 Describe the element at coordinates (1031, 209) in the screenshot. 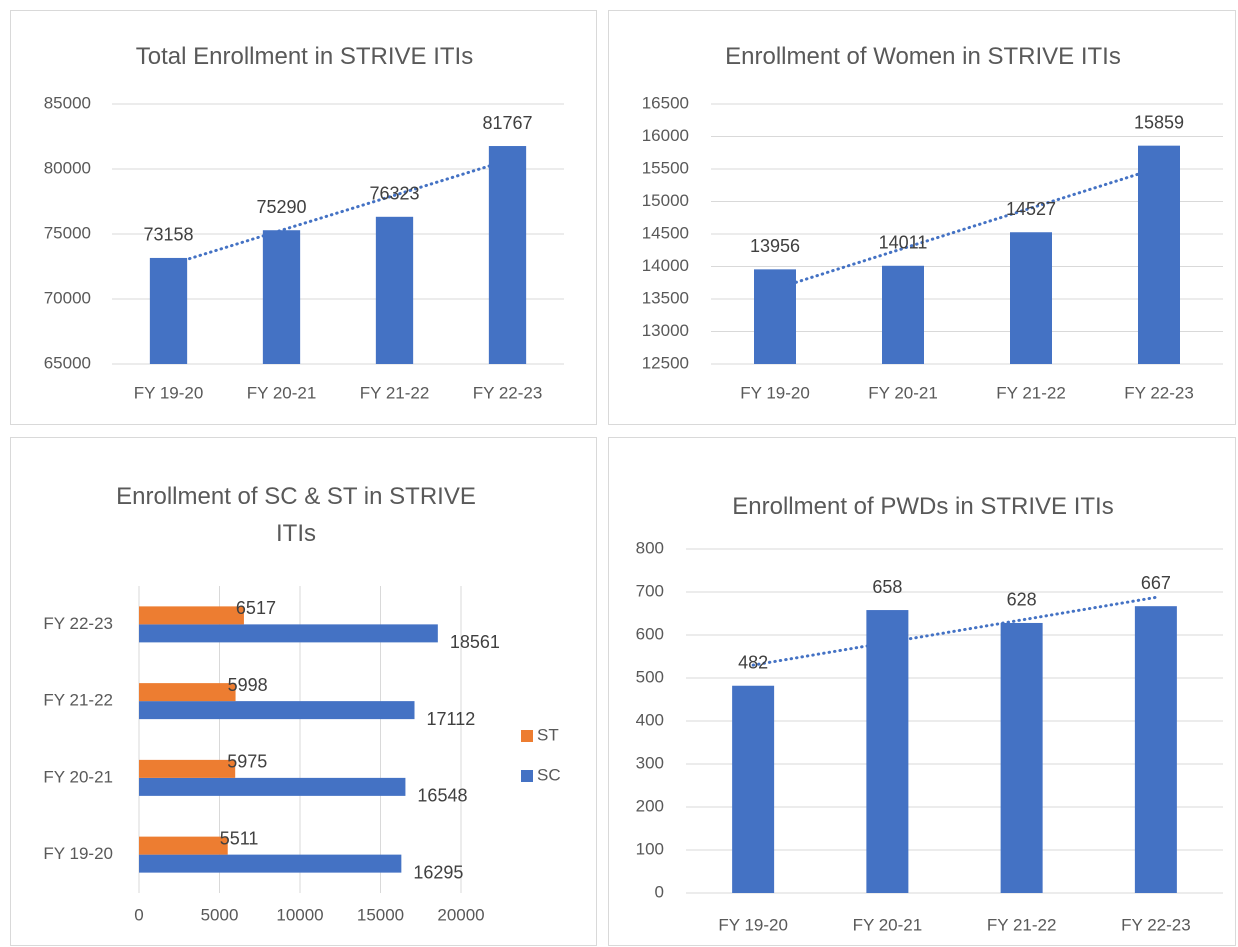

I see `data-label: 14527` at that location.